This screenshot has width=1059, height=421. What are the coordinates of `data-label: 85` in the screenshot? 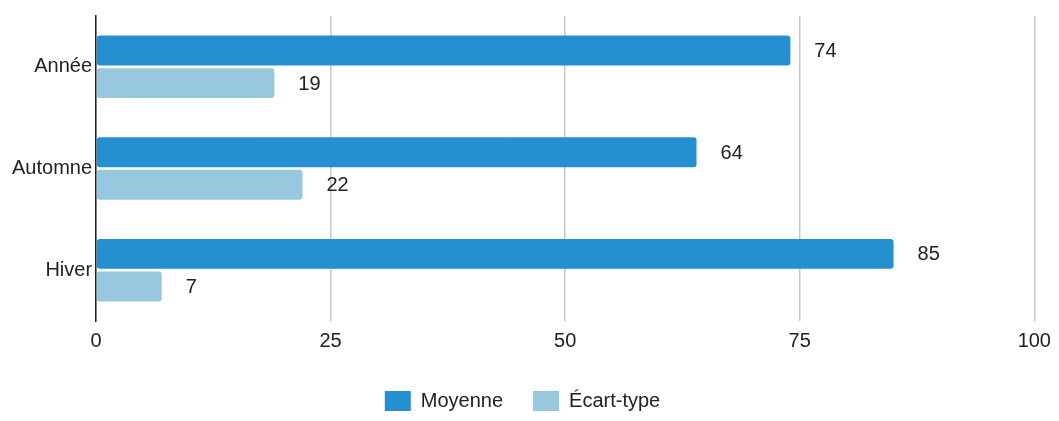 It's located at (928, 253).